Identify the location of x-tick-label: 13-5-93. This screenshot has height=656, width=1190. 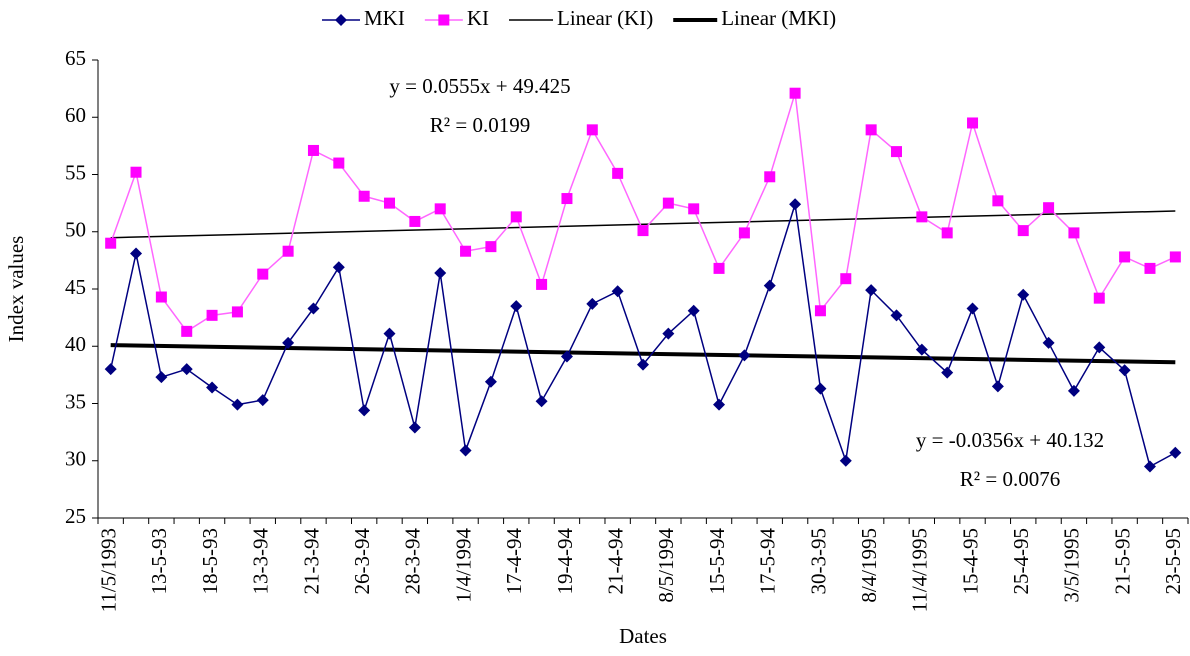
(159, 561).